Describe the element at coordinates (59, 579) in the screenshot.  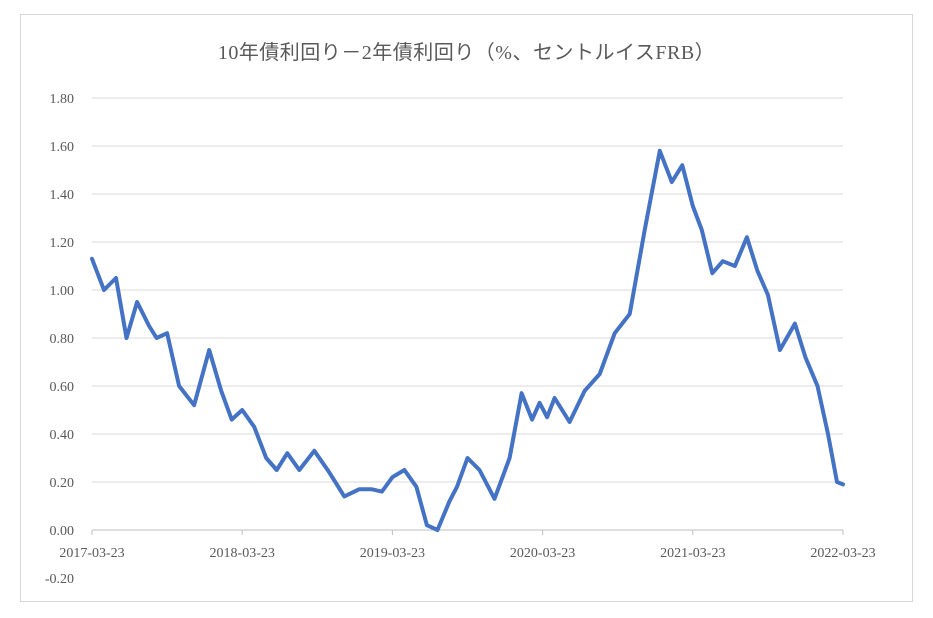
I see `y-tick-label: -0.20` at that location.